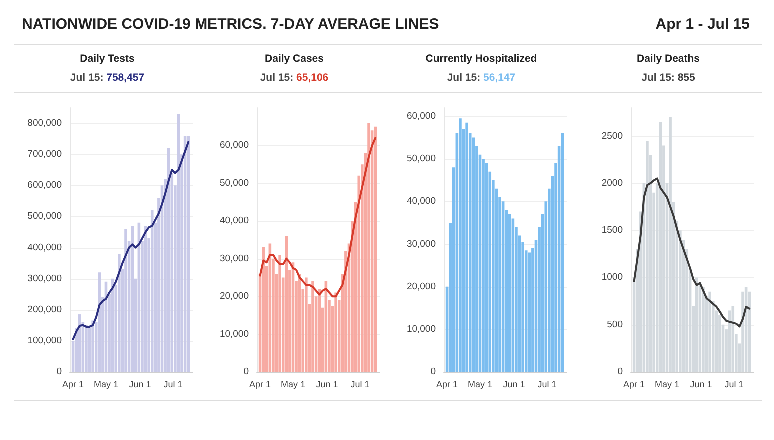 The width and height of the screenshot is (774, 440). I want to click on y-tick-label: 1500, so click(612, 230).